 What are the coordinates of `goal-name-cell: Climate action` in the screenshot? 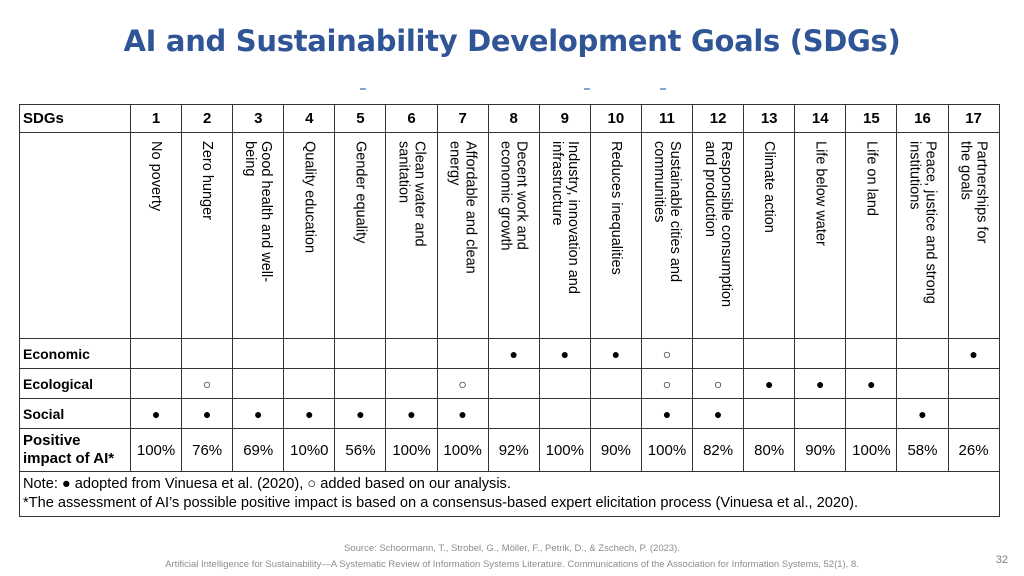 It's located at (769, 235).